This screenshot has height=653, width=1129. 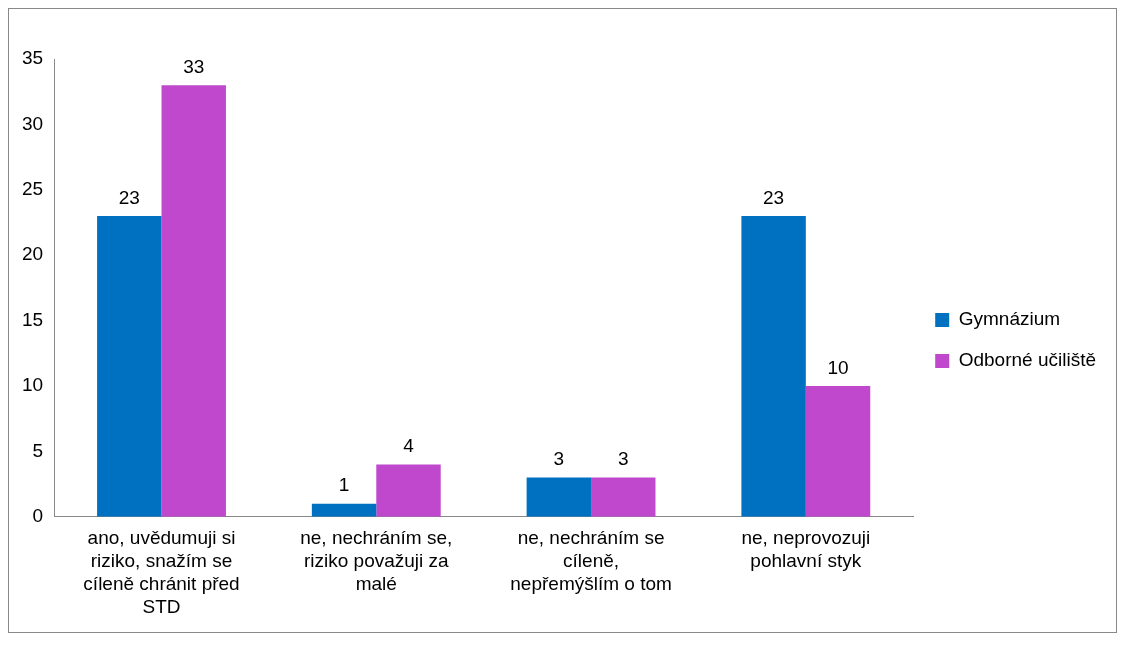 I want to click on y-tick-label: 0, so click(x=38, y=516).